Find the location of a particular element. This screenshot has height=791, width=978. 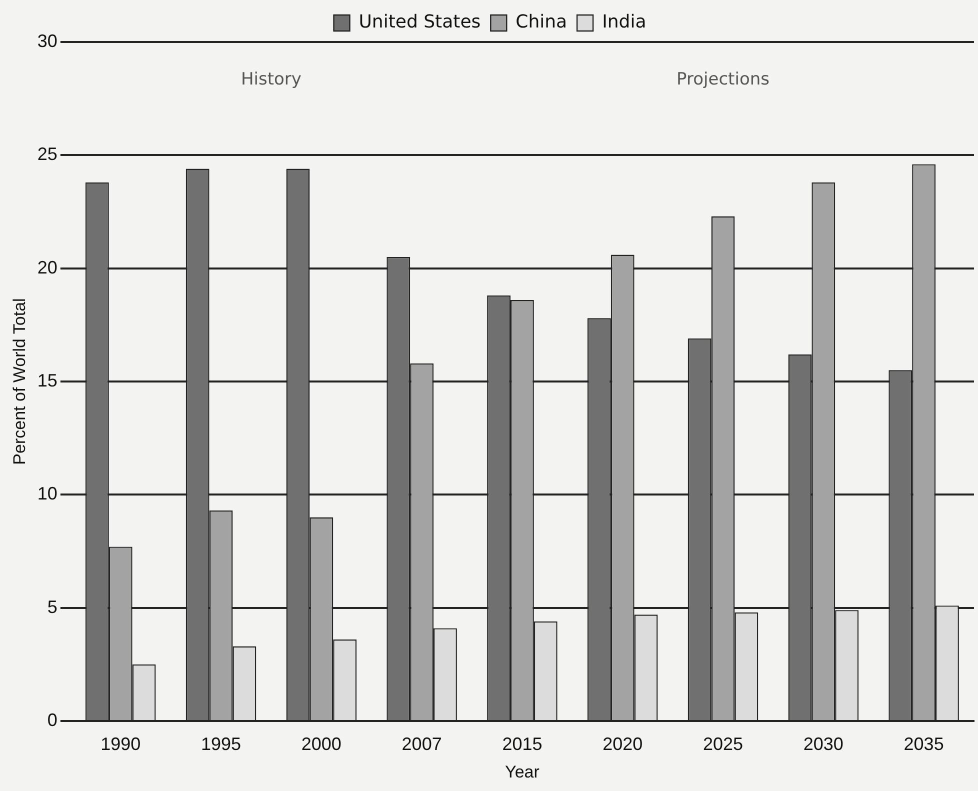

x-tick-label: 2035 is located at coordinates (924, 744).